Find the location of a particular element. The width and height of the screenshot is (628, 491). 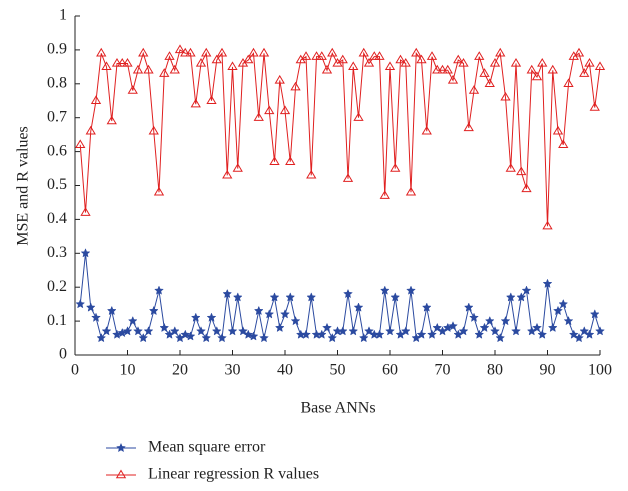

x-tick-label: 0 is located at coordinates (75, 370).